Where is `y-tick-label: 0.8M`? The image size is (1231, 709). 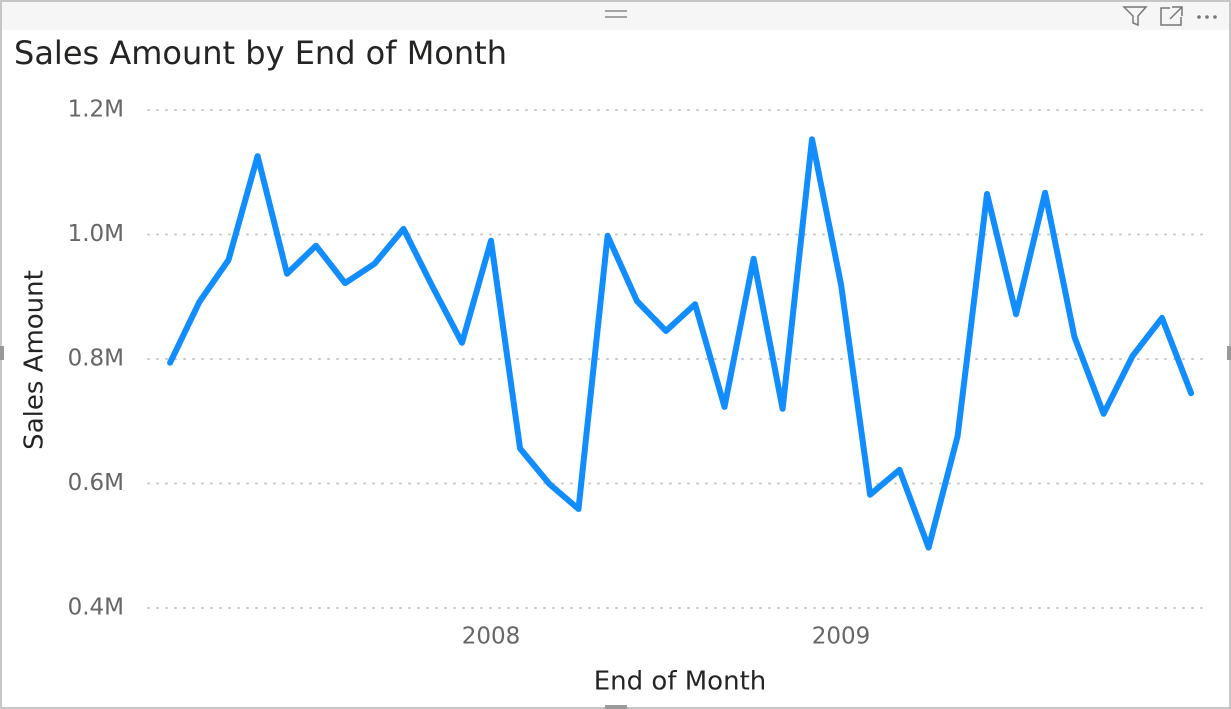 y-tick-label: 0.8M is located at coordinates (96, 359).